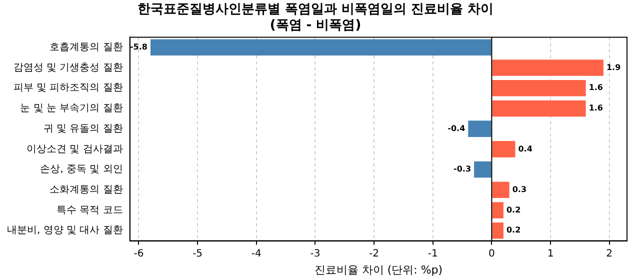 Image resolution: width=635 pixels, height=278 pixels. Describe the element at coordinates (609, 254) in the screenshot. I see `x-tick-label: 2` at that location.